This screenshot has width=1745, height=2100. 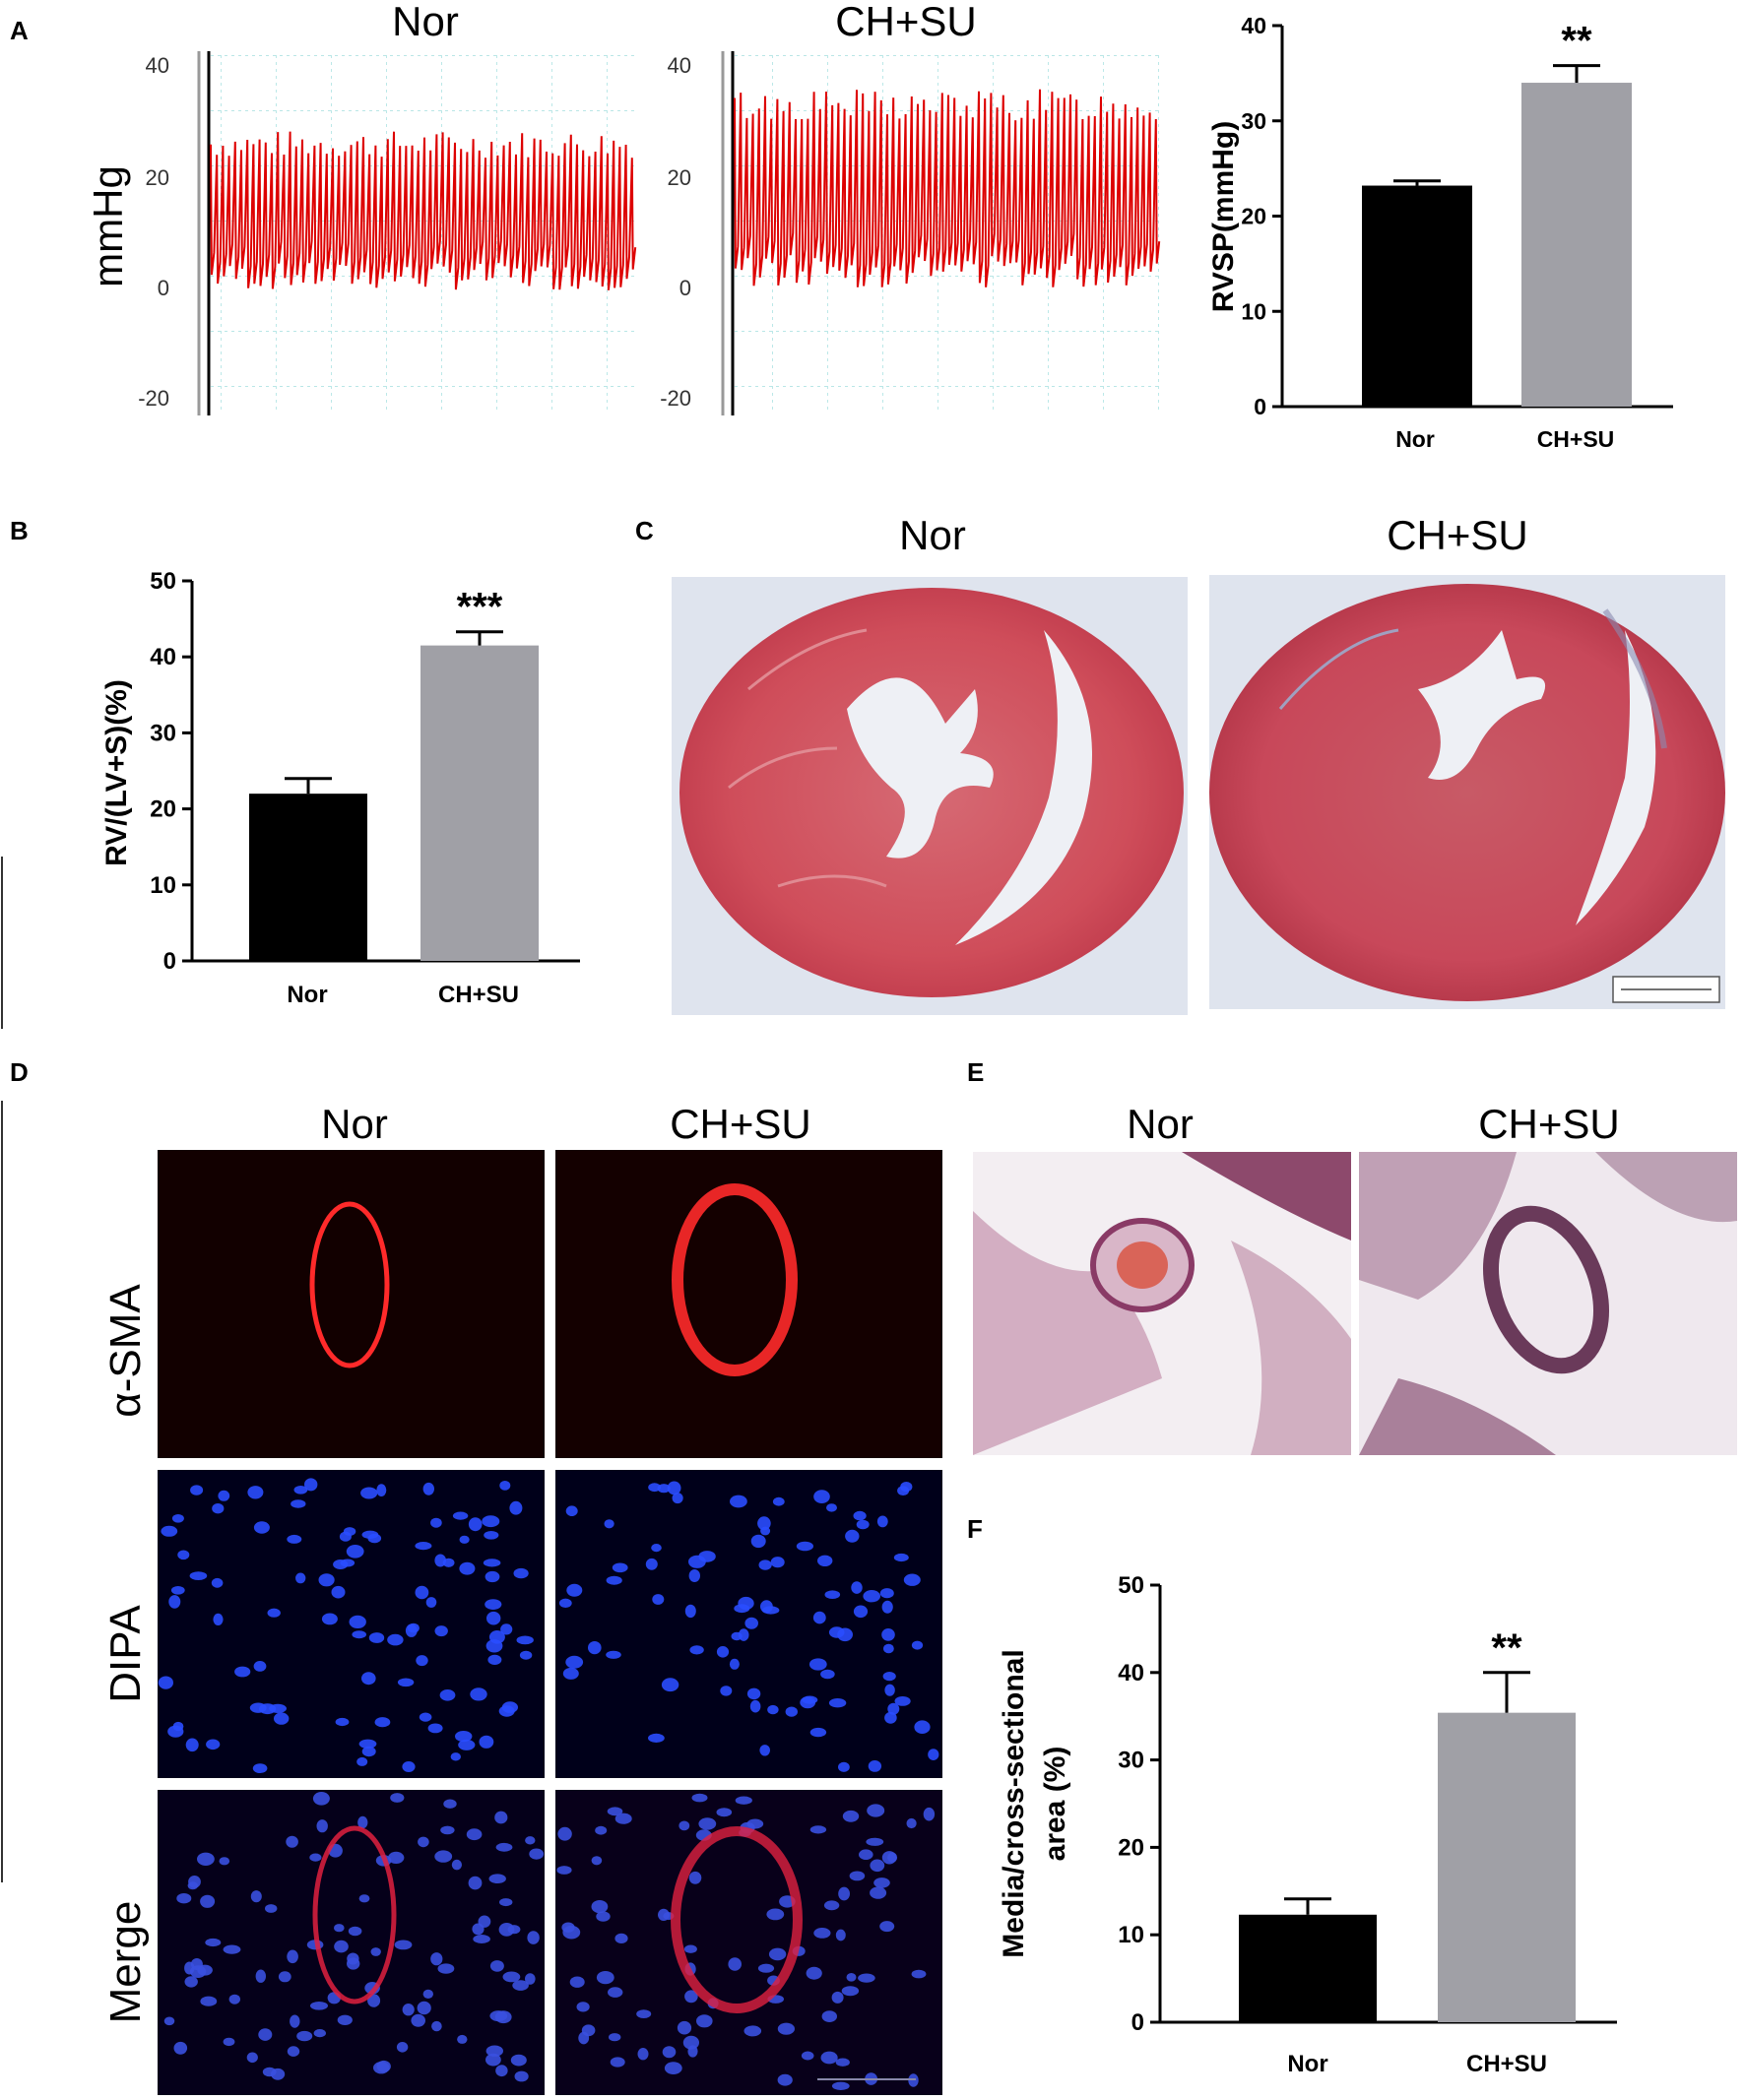 What do you see at coordinates (425, 22) in the screenshot?
I see `trace-title-nor: Nor` at bounding box center [425, 22].